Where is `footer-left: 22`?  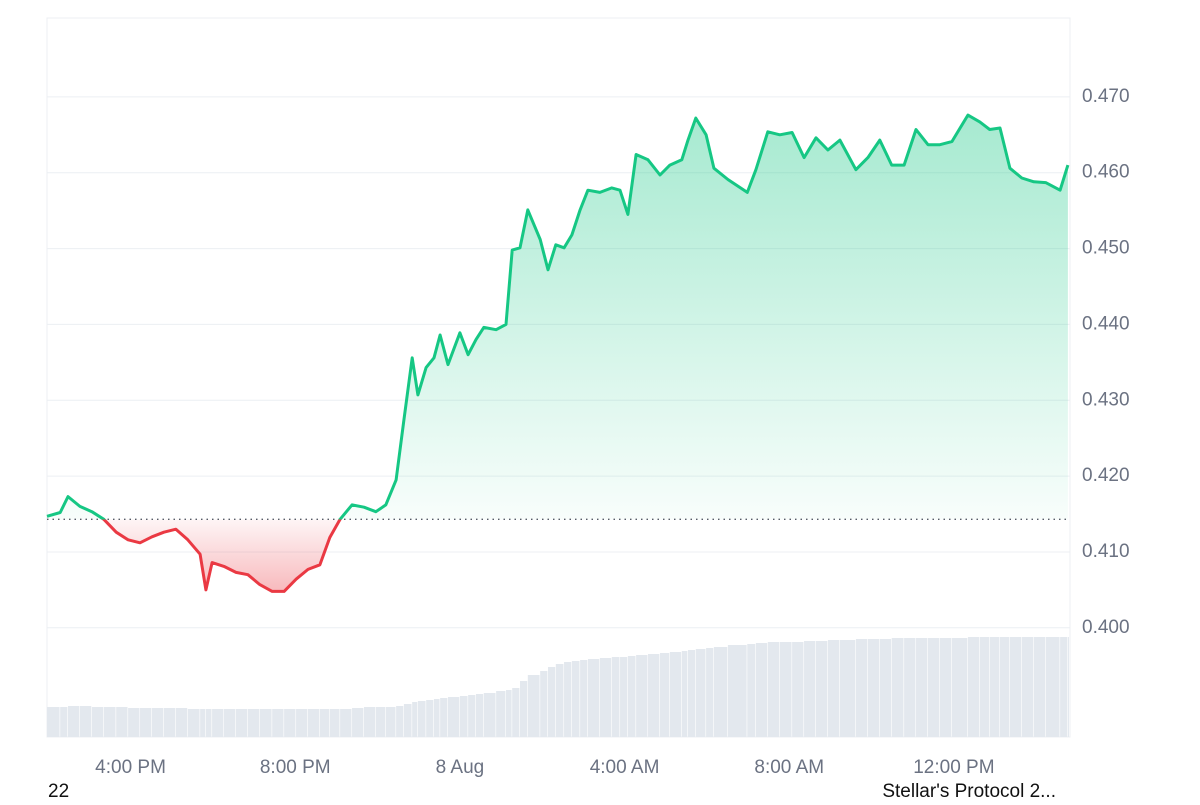
footer-left: 22 is located at coordinates (58, 790).